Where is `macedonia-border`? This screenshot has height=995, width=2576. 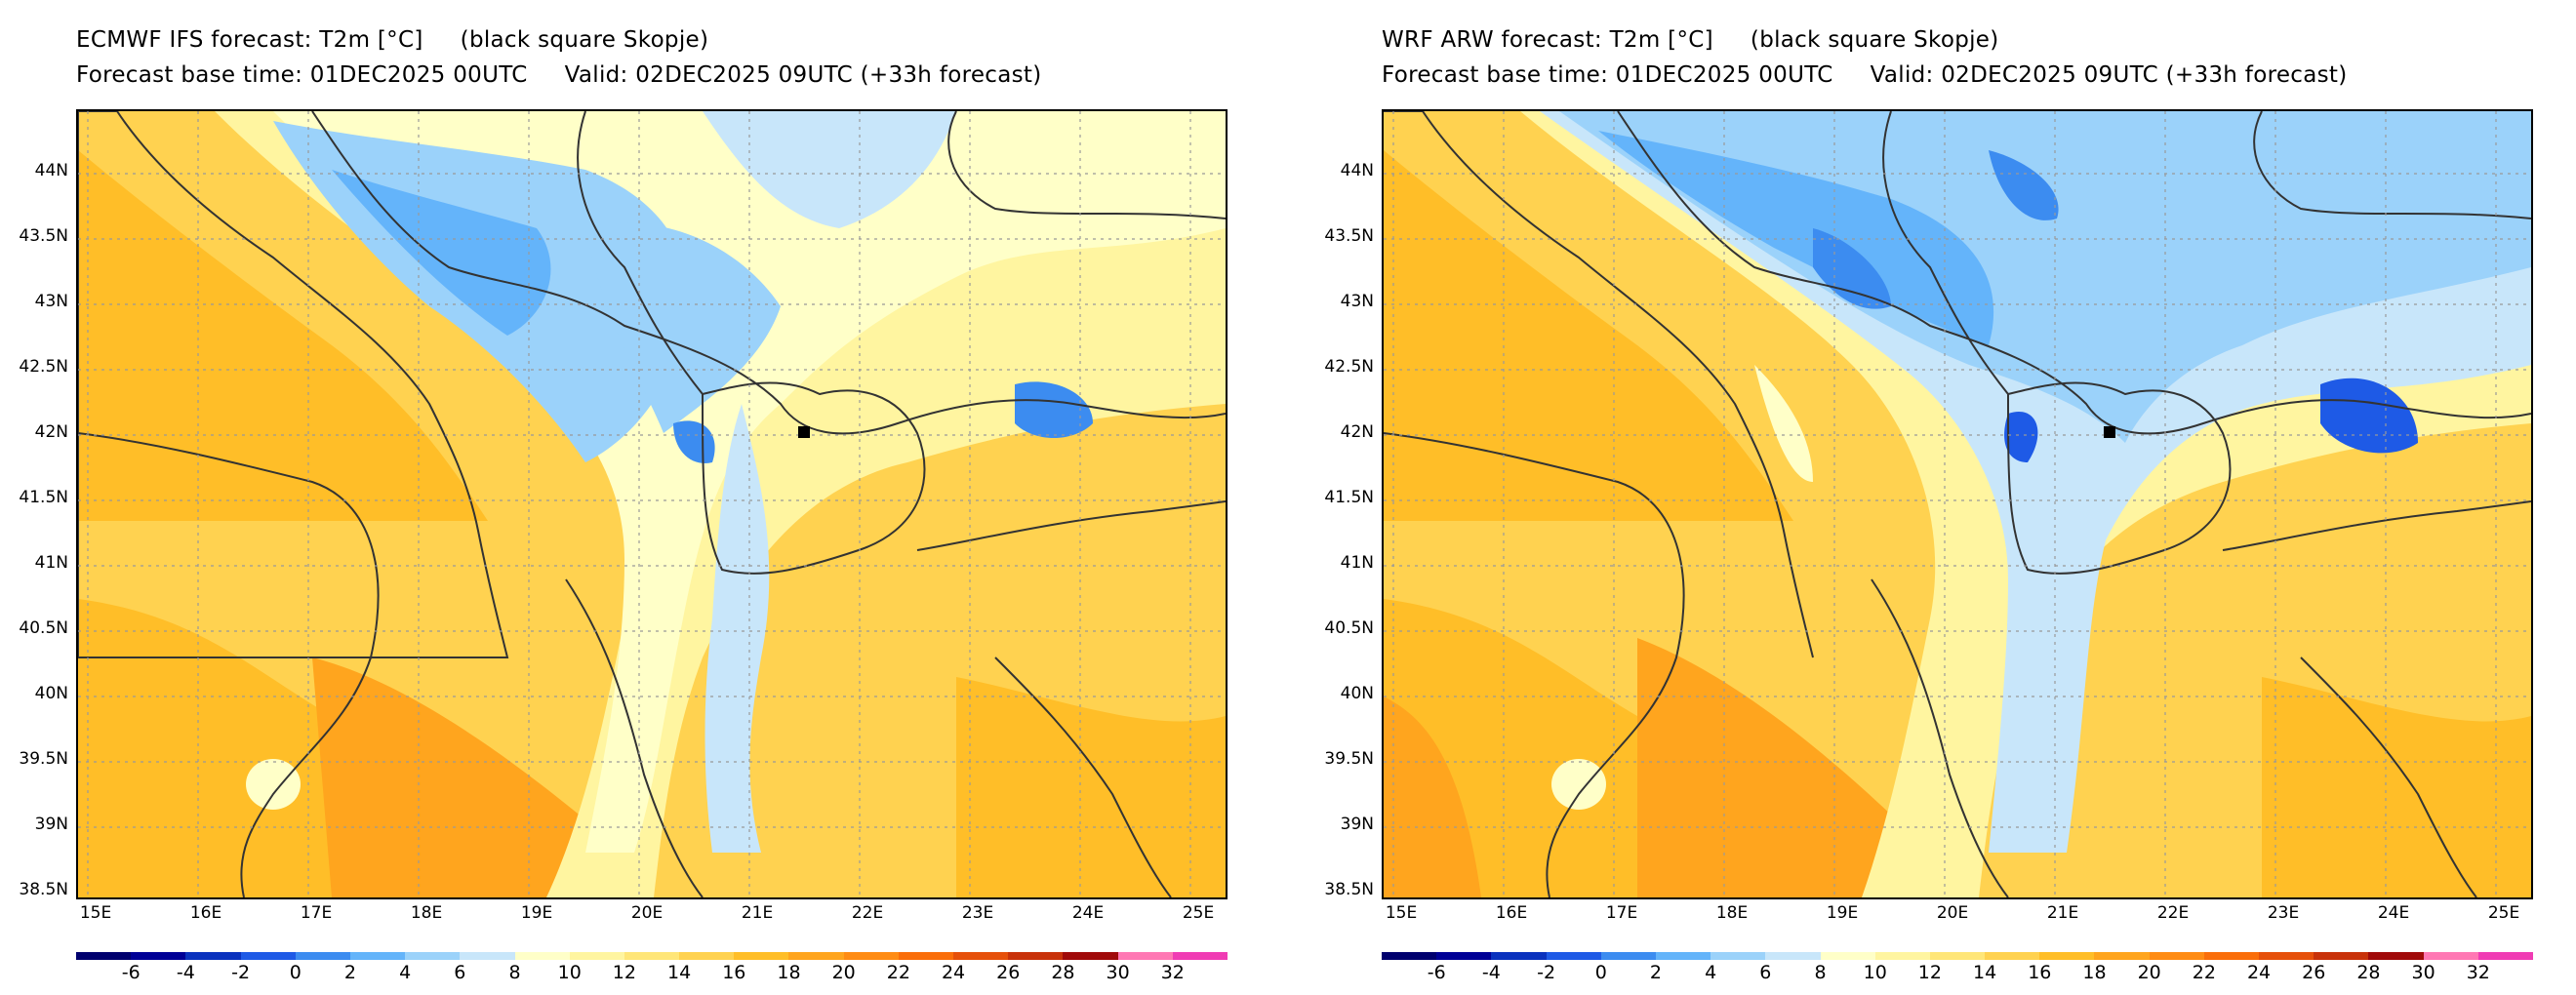 macedonia-border is located at coordinates (813, 478).